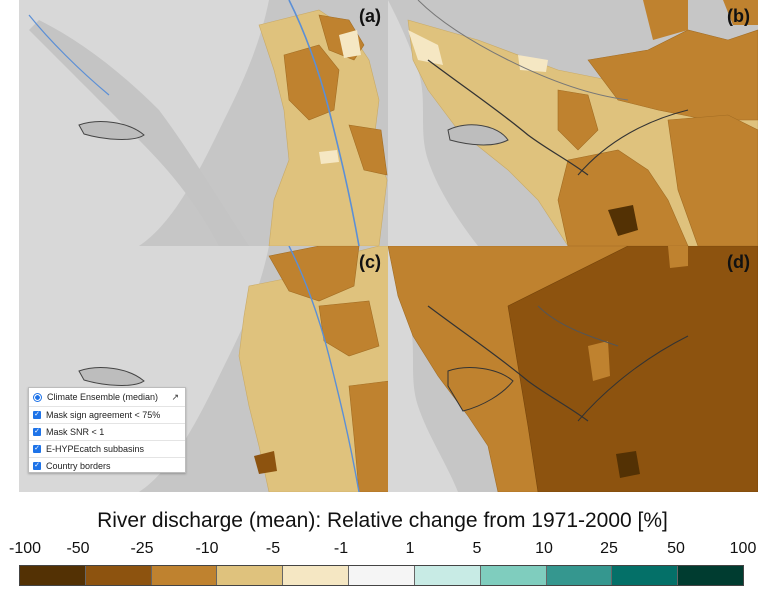  I want to click on legend-tick: -100, so click(25, 548).